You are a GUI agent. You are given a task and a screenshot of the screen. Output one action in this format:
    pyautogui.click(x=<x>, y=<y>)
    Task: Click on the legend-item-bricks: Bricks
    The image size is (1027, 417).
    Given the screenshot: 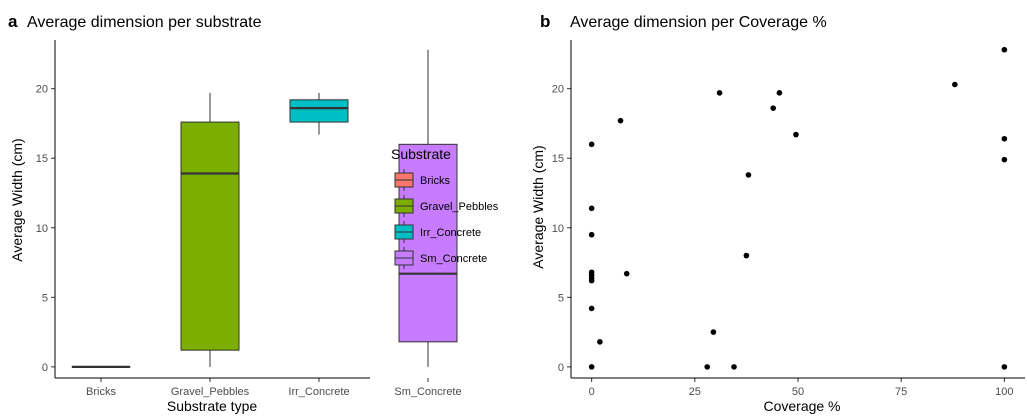 What is the action you would take?
    pyautogui.click(x=422, y=180)
    